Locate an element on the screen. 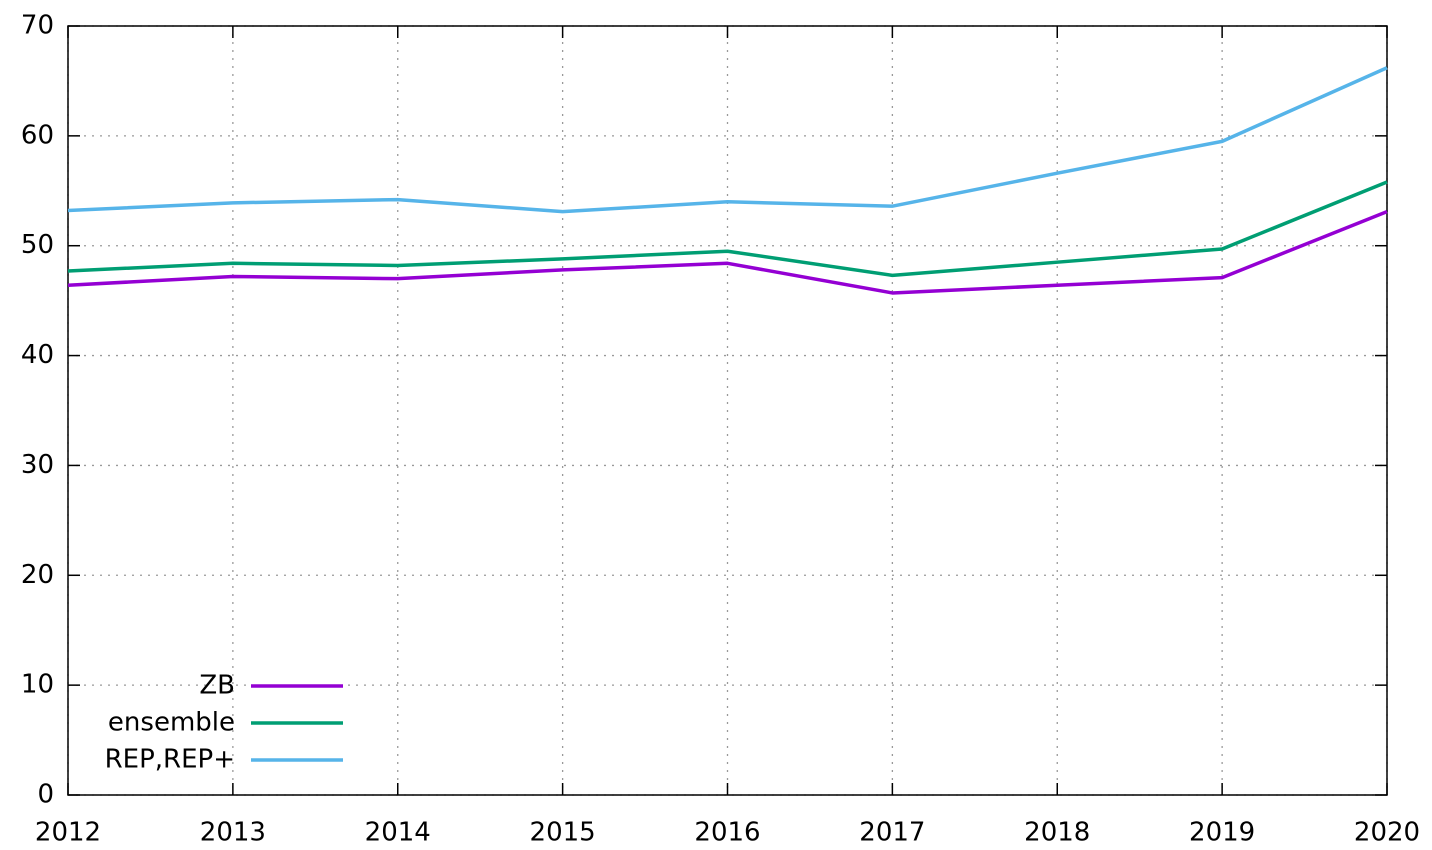  y-tick-label: 70 is located at coordinates (37, 26).